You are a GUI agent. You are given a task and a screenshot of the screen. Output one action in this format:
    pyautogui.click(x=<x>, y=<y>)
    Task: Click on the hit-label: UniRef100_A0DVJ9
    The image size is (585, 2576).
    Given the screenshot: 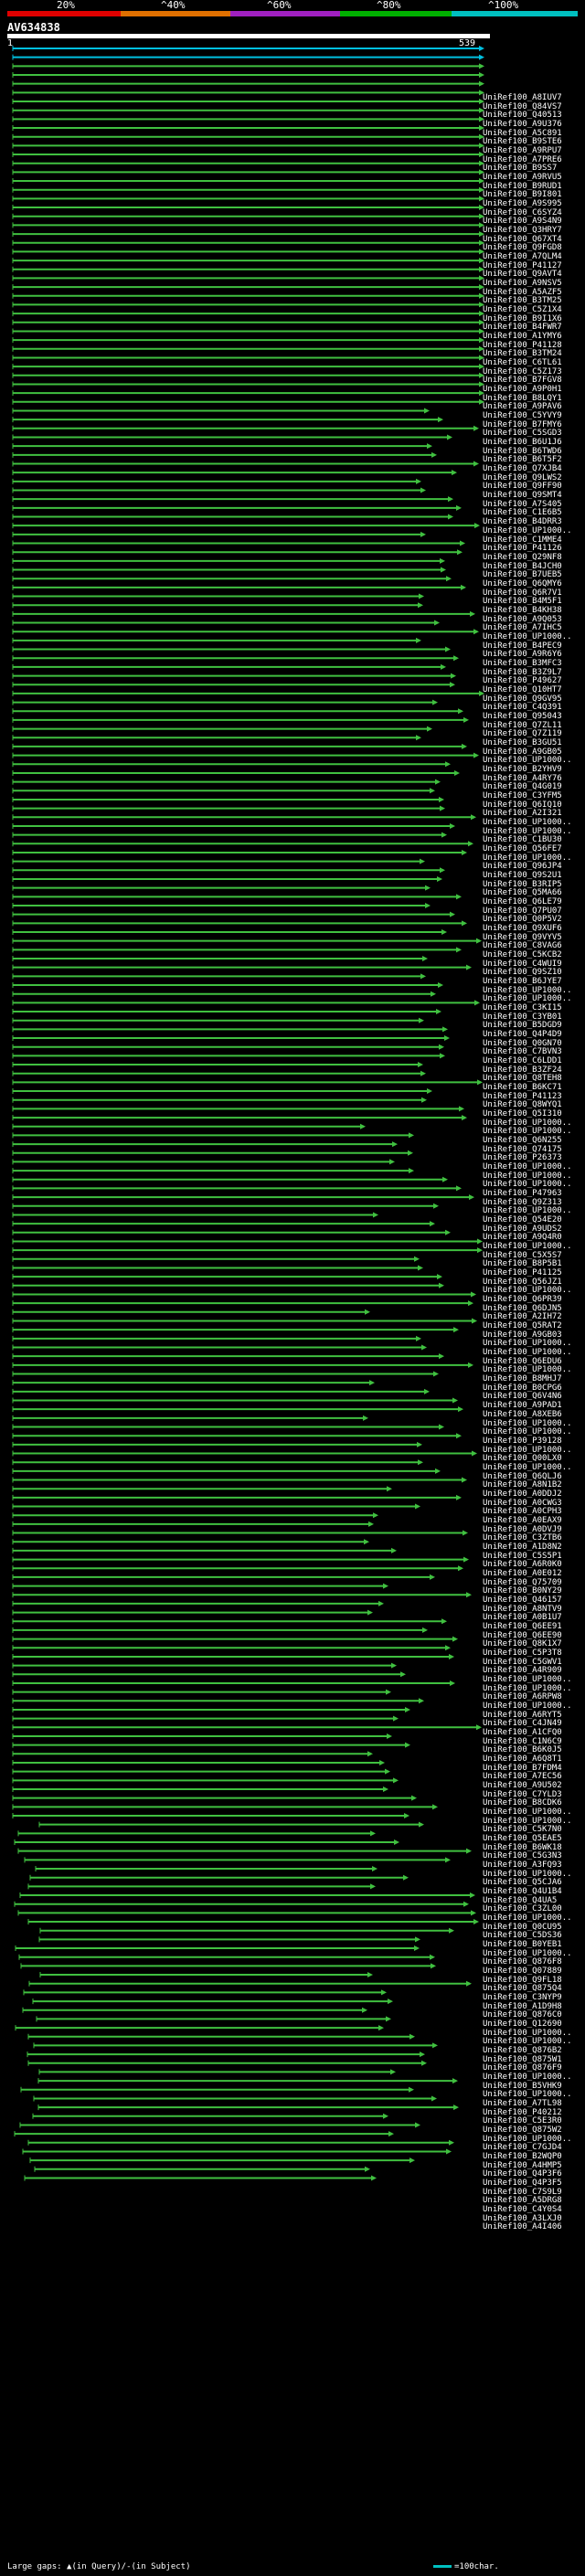 What is the action you would take?
    pyautogui.click(x=522, y=1529)
    